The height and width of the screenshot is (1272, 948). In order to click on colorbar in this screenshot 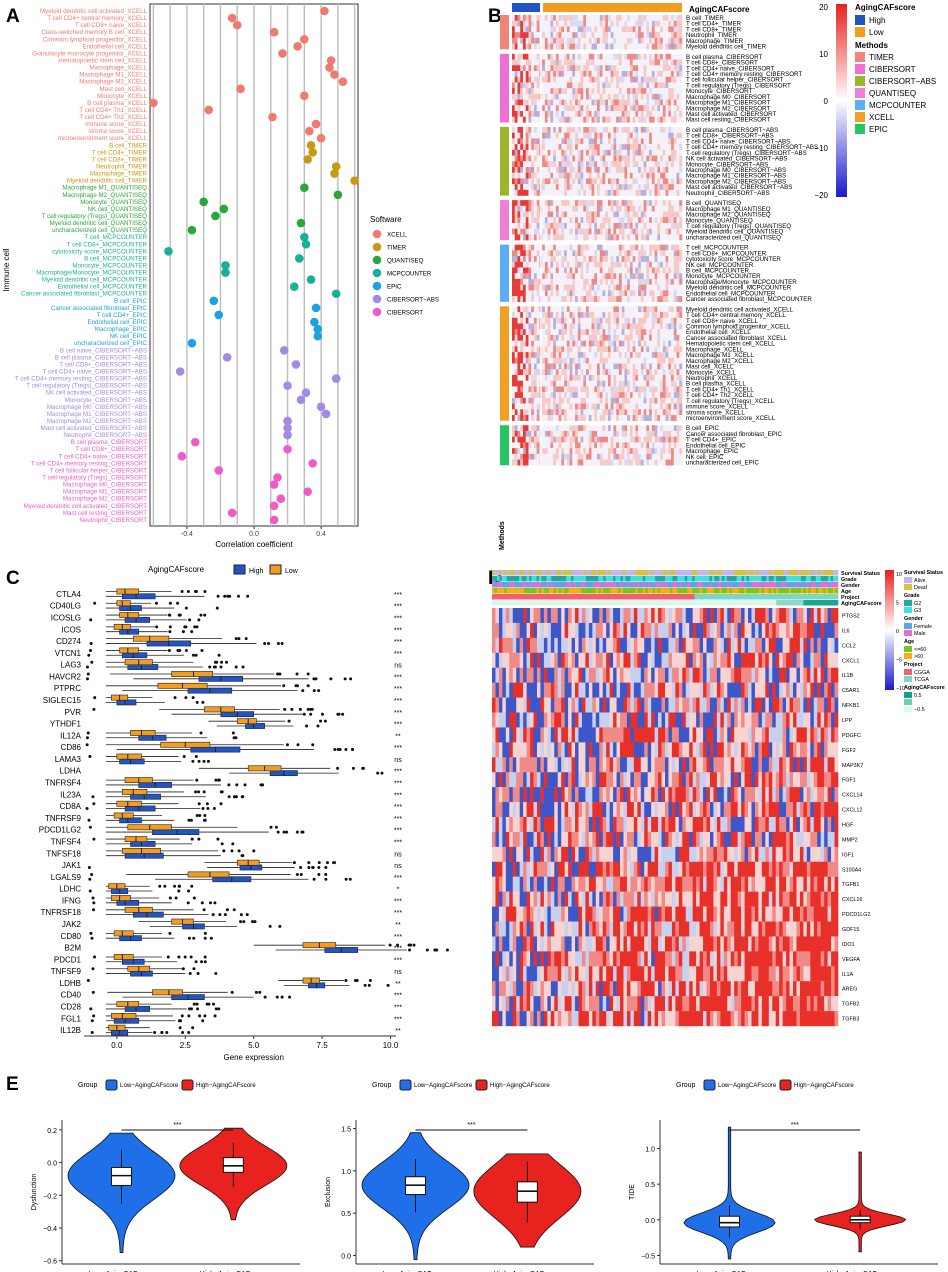, I will do `click(841, 100)`.